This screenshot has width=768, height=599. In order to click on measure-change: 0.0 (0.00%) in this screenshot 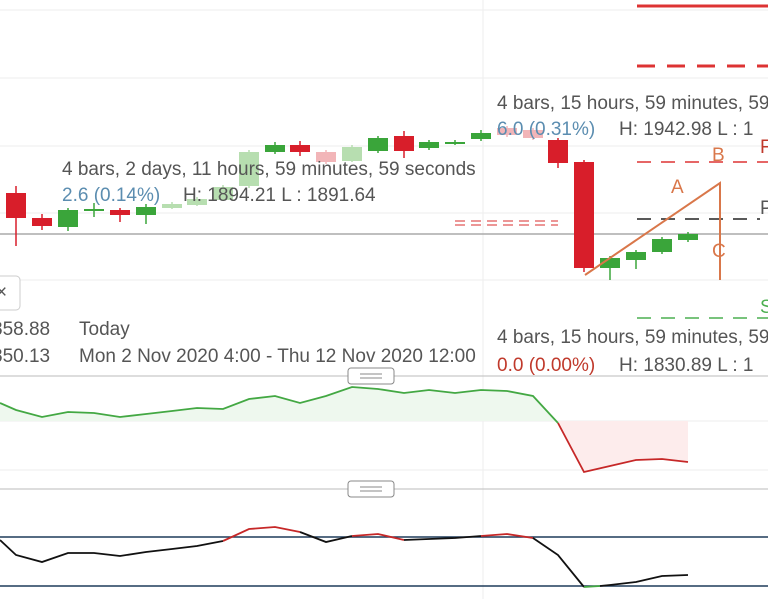, I will do `click(546, 365)`.